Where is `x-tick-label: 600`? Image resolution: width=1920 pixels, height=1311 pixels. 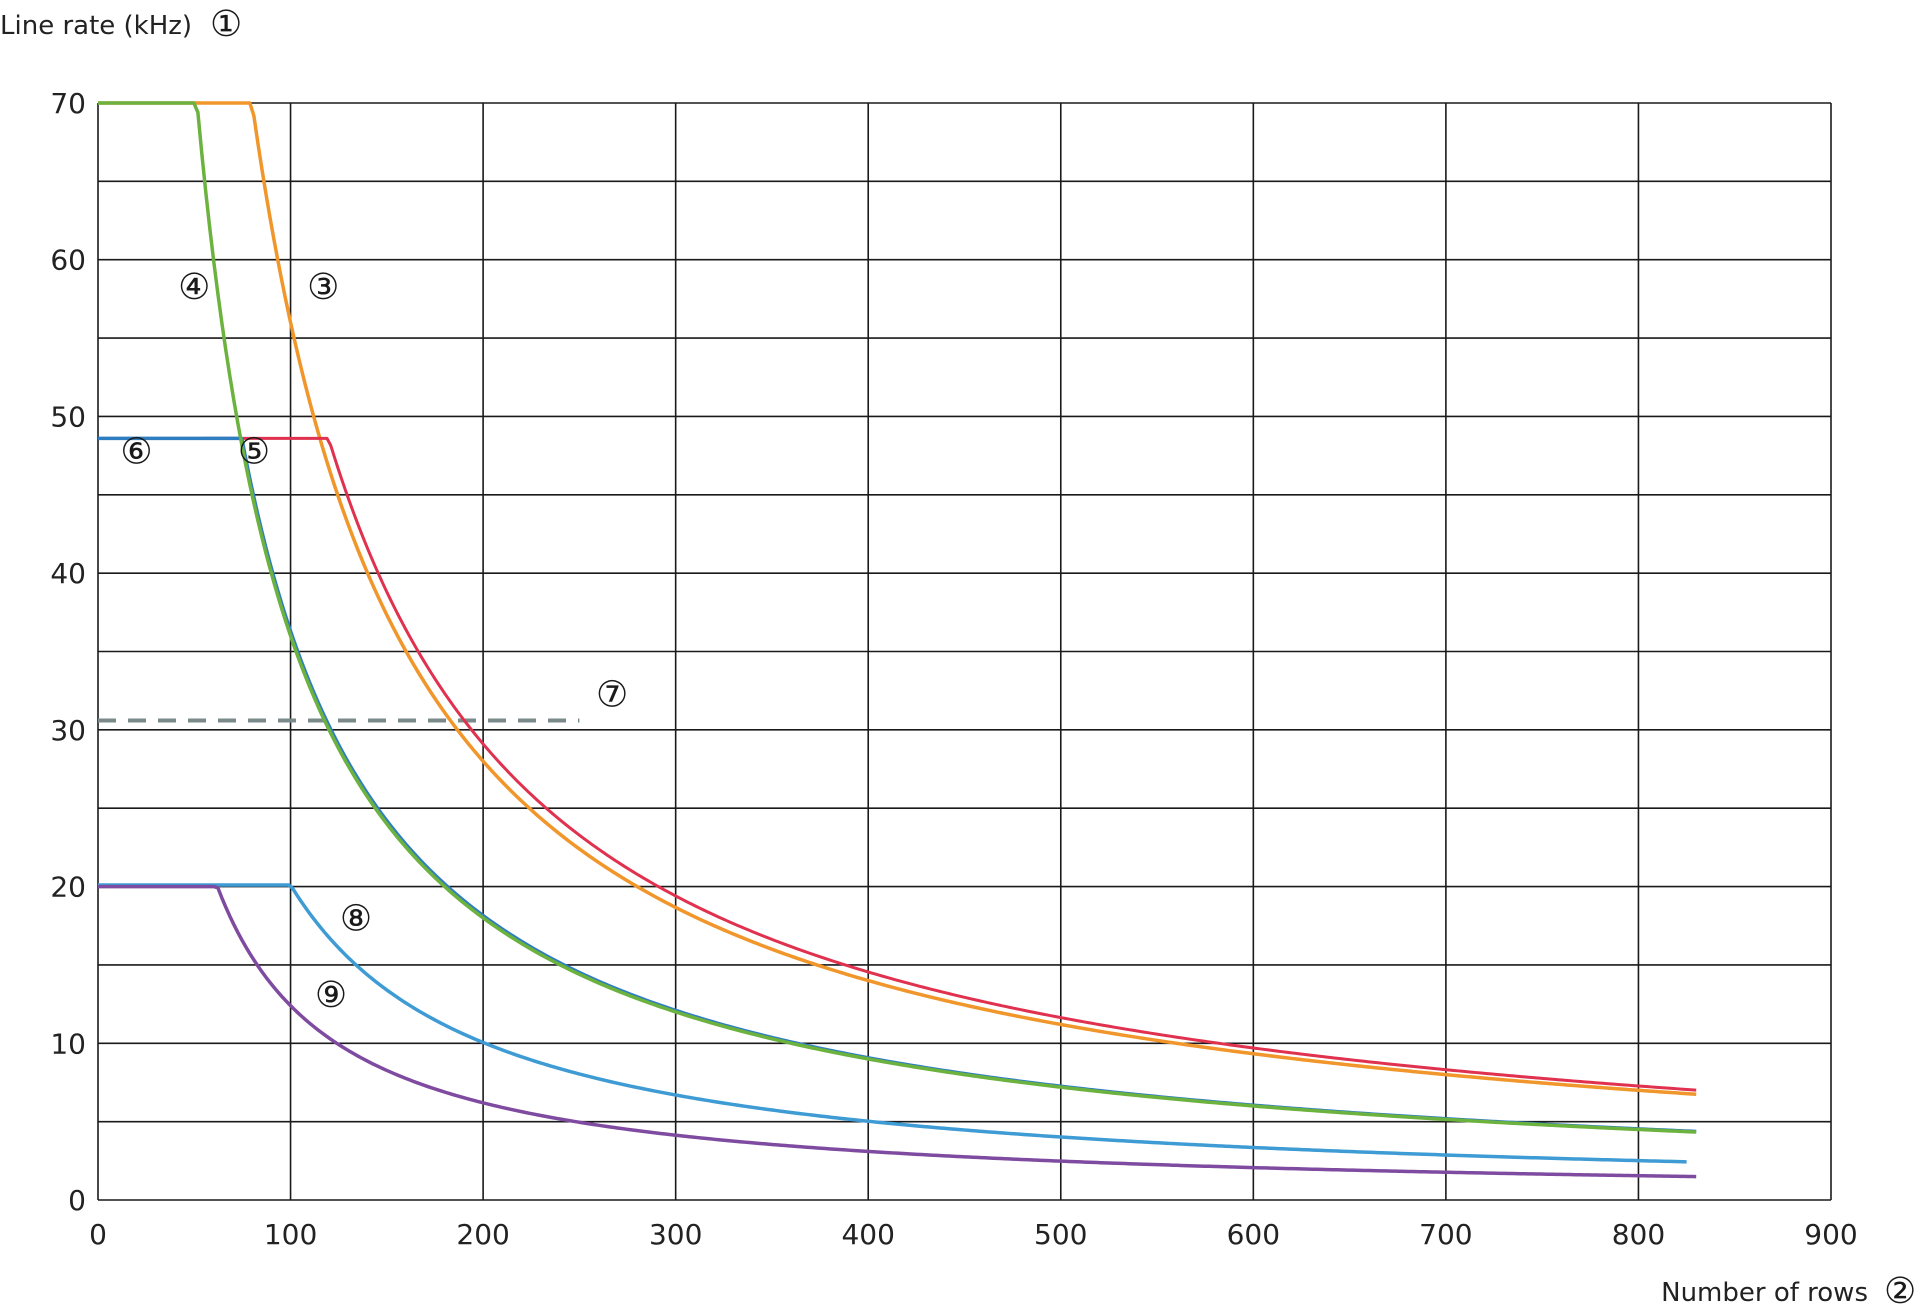
x-tick-label: 600 is located at coordinates (1253, 1234).